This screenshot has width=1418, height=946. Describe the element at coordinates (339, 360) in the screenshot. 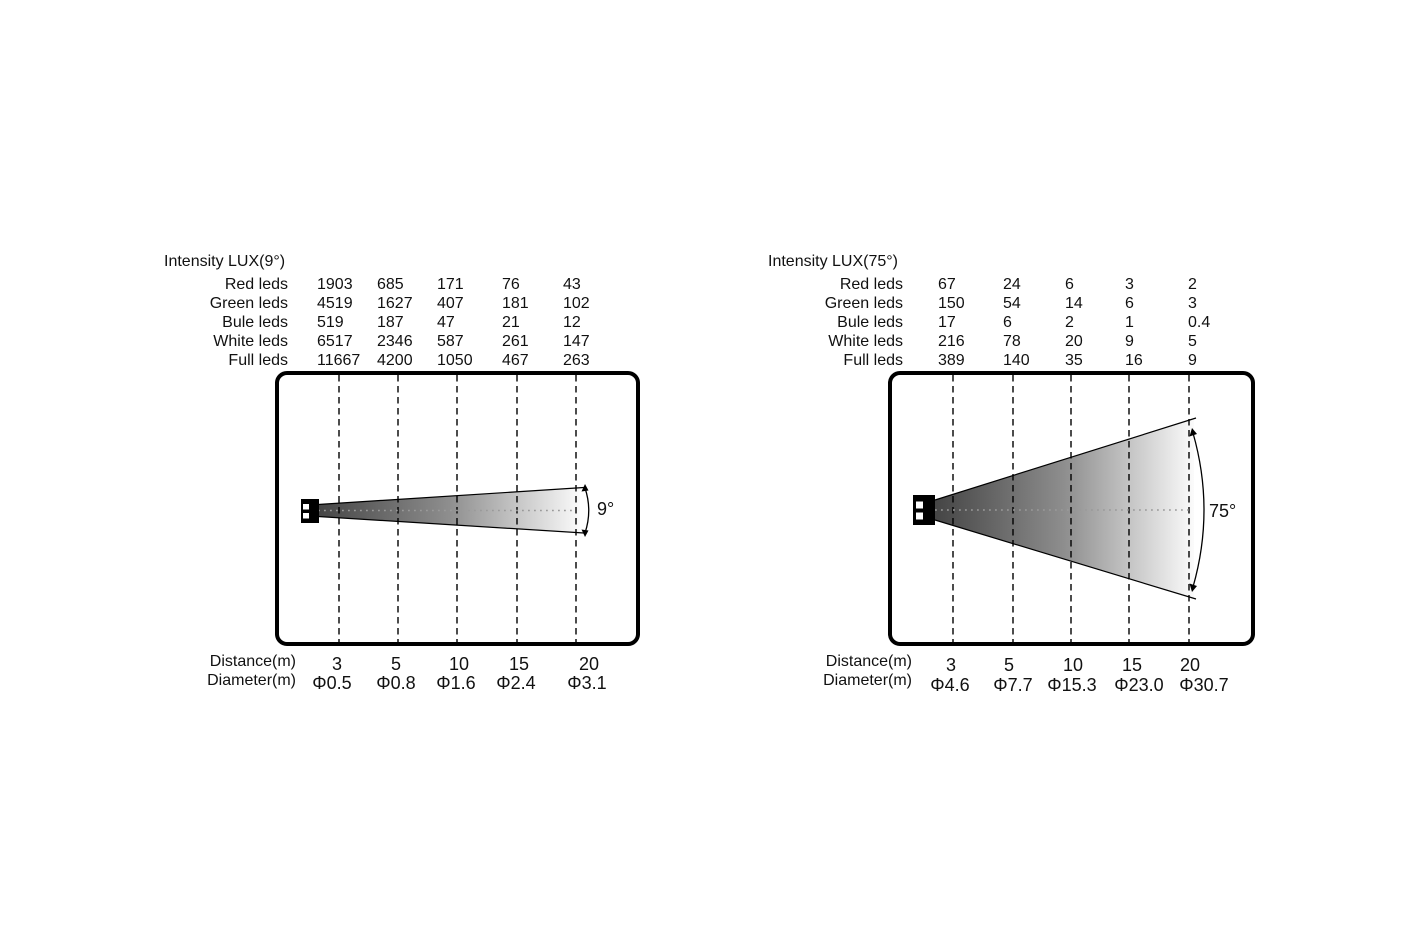

I see `led-intensity-value: 11667` at that location.